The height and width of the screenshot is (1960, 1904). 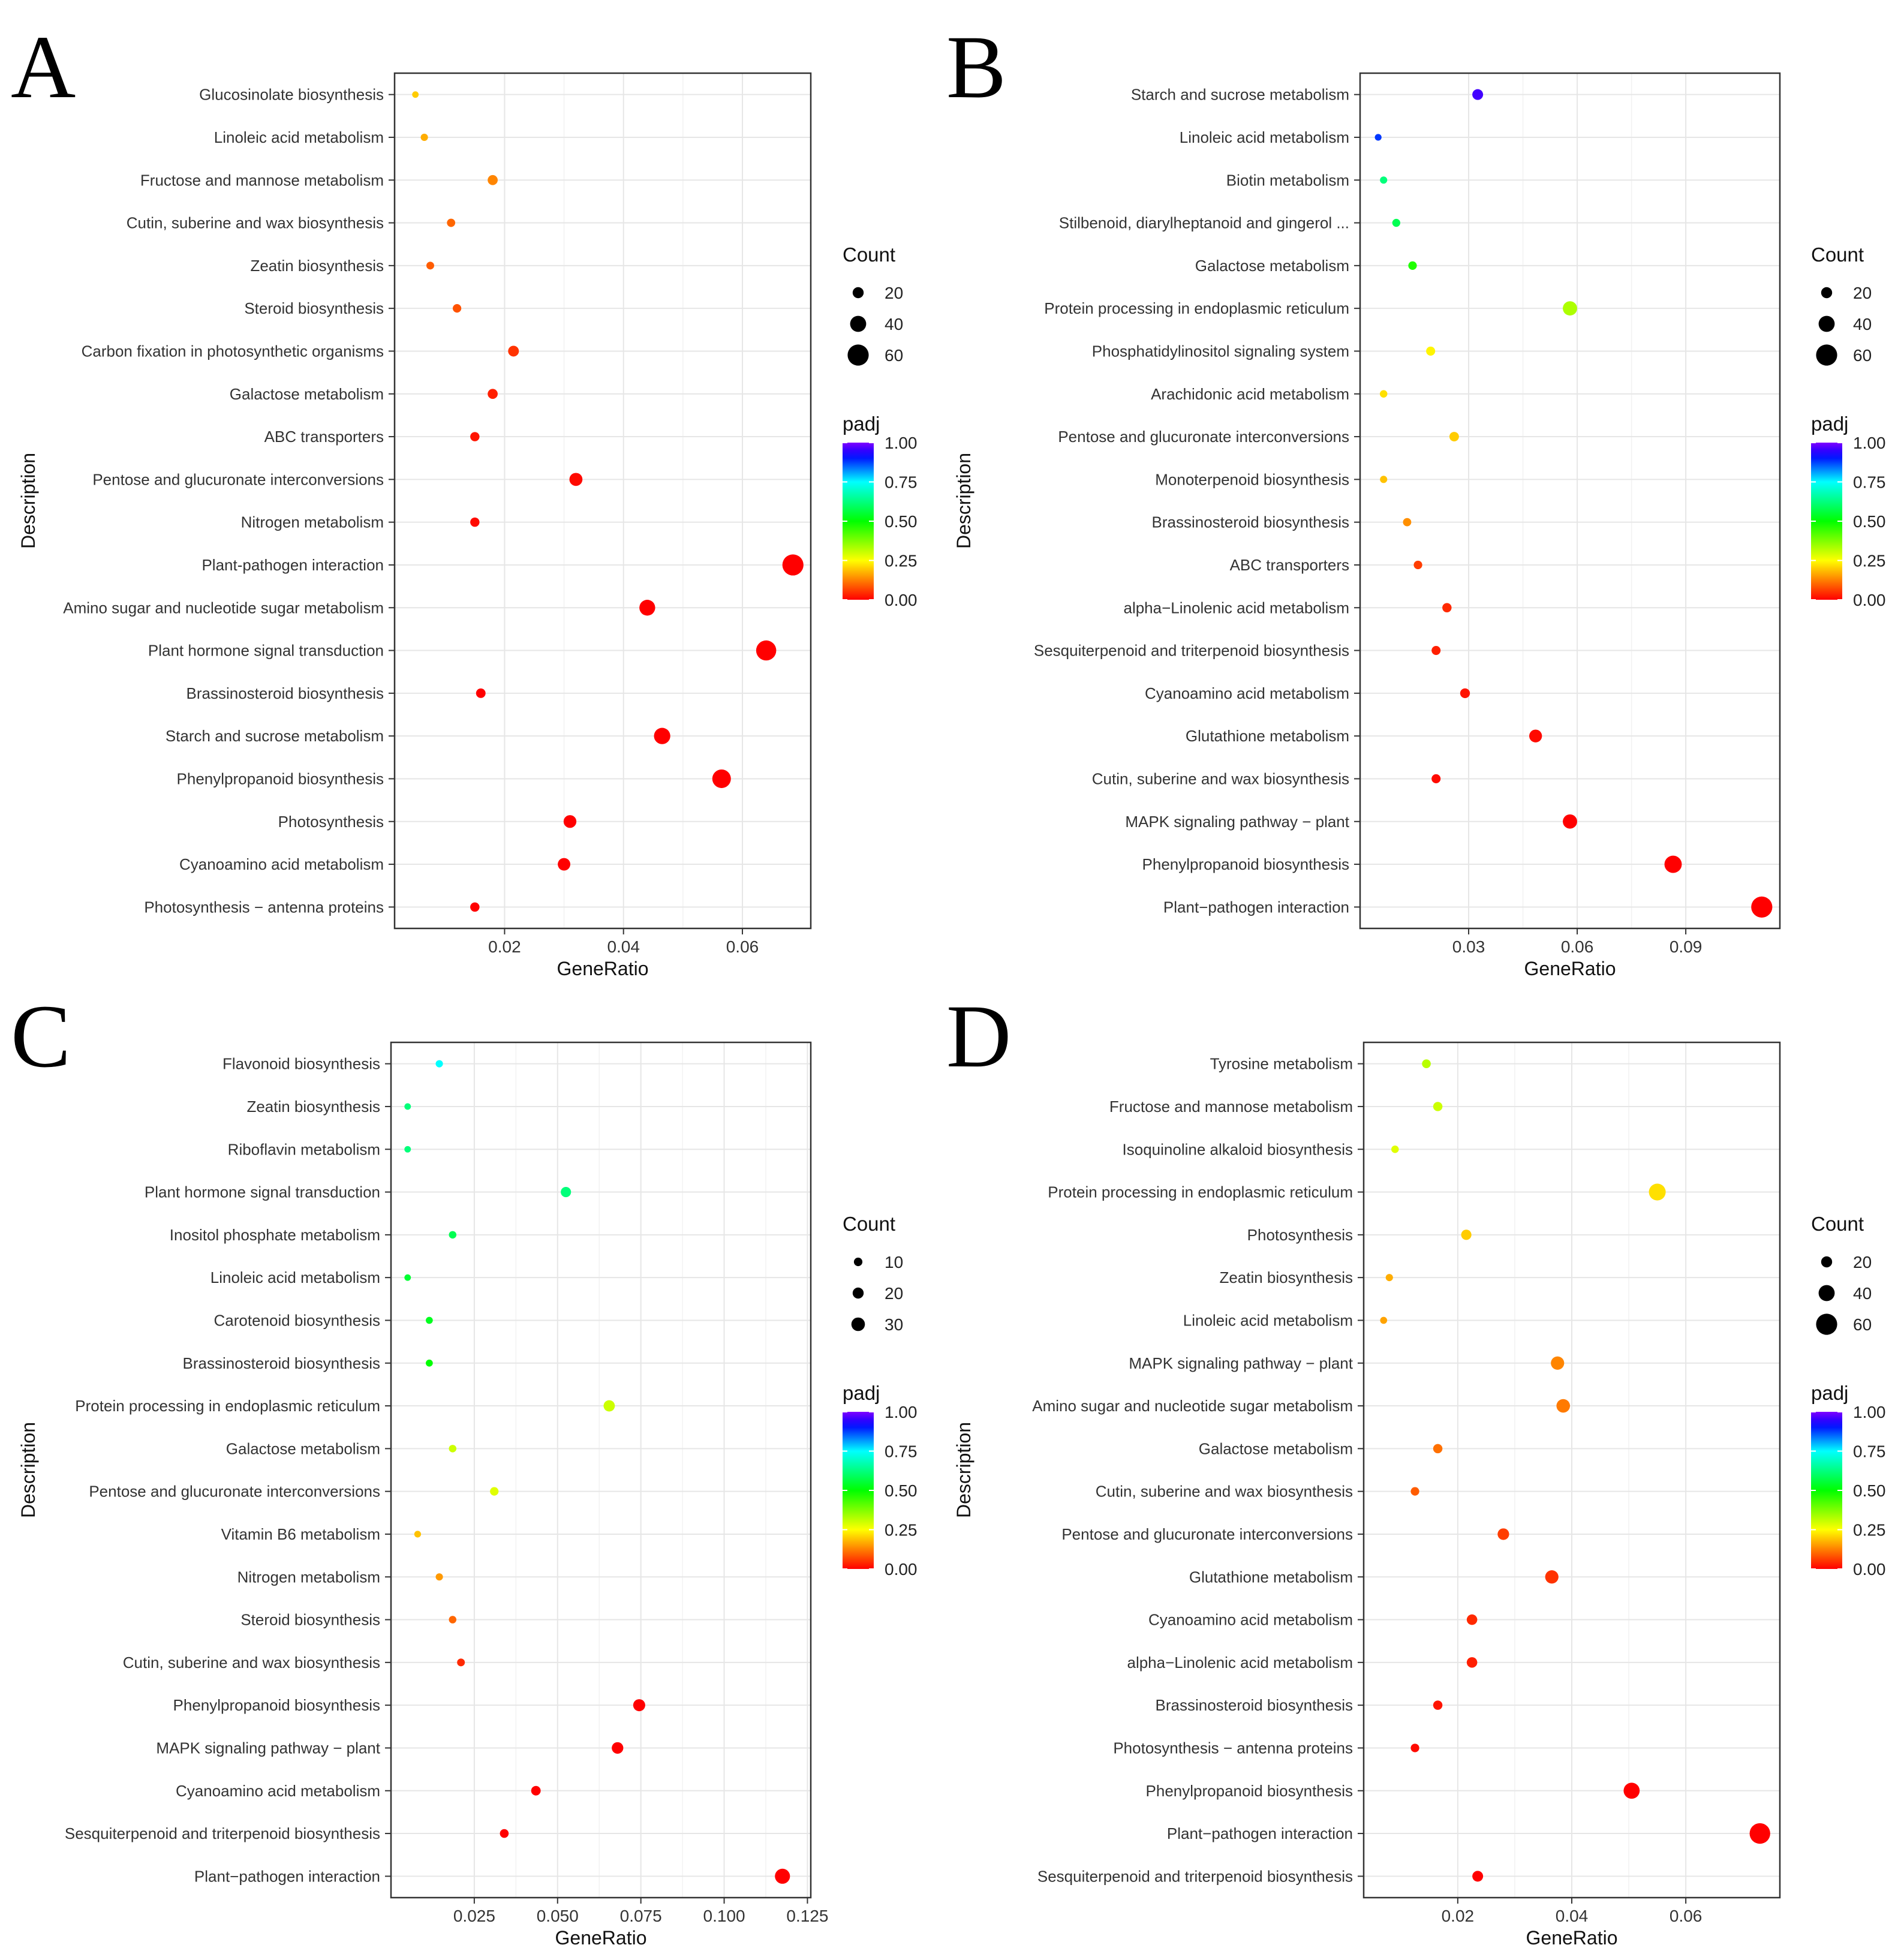 I want to click on y-tick-label: ABC transporters, so click(x=324, y=437).